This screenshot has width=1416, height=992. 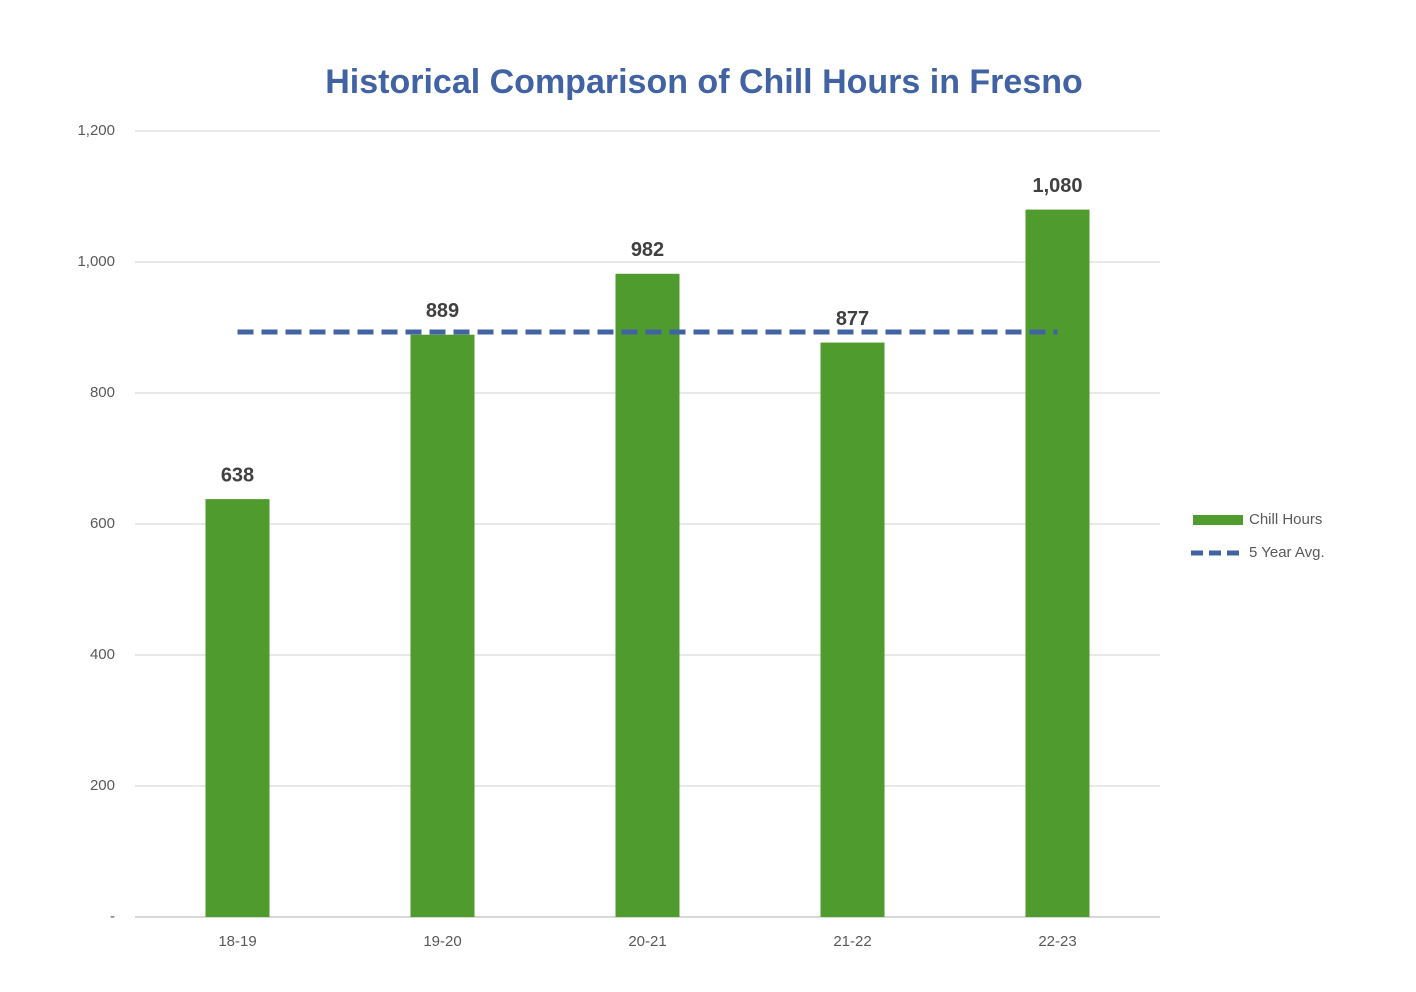 What do you see at coordinates (96, 130) in the screenshot?
I see `y-tick-label: 1,200` at bounding box center [96, 130].